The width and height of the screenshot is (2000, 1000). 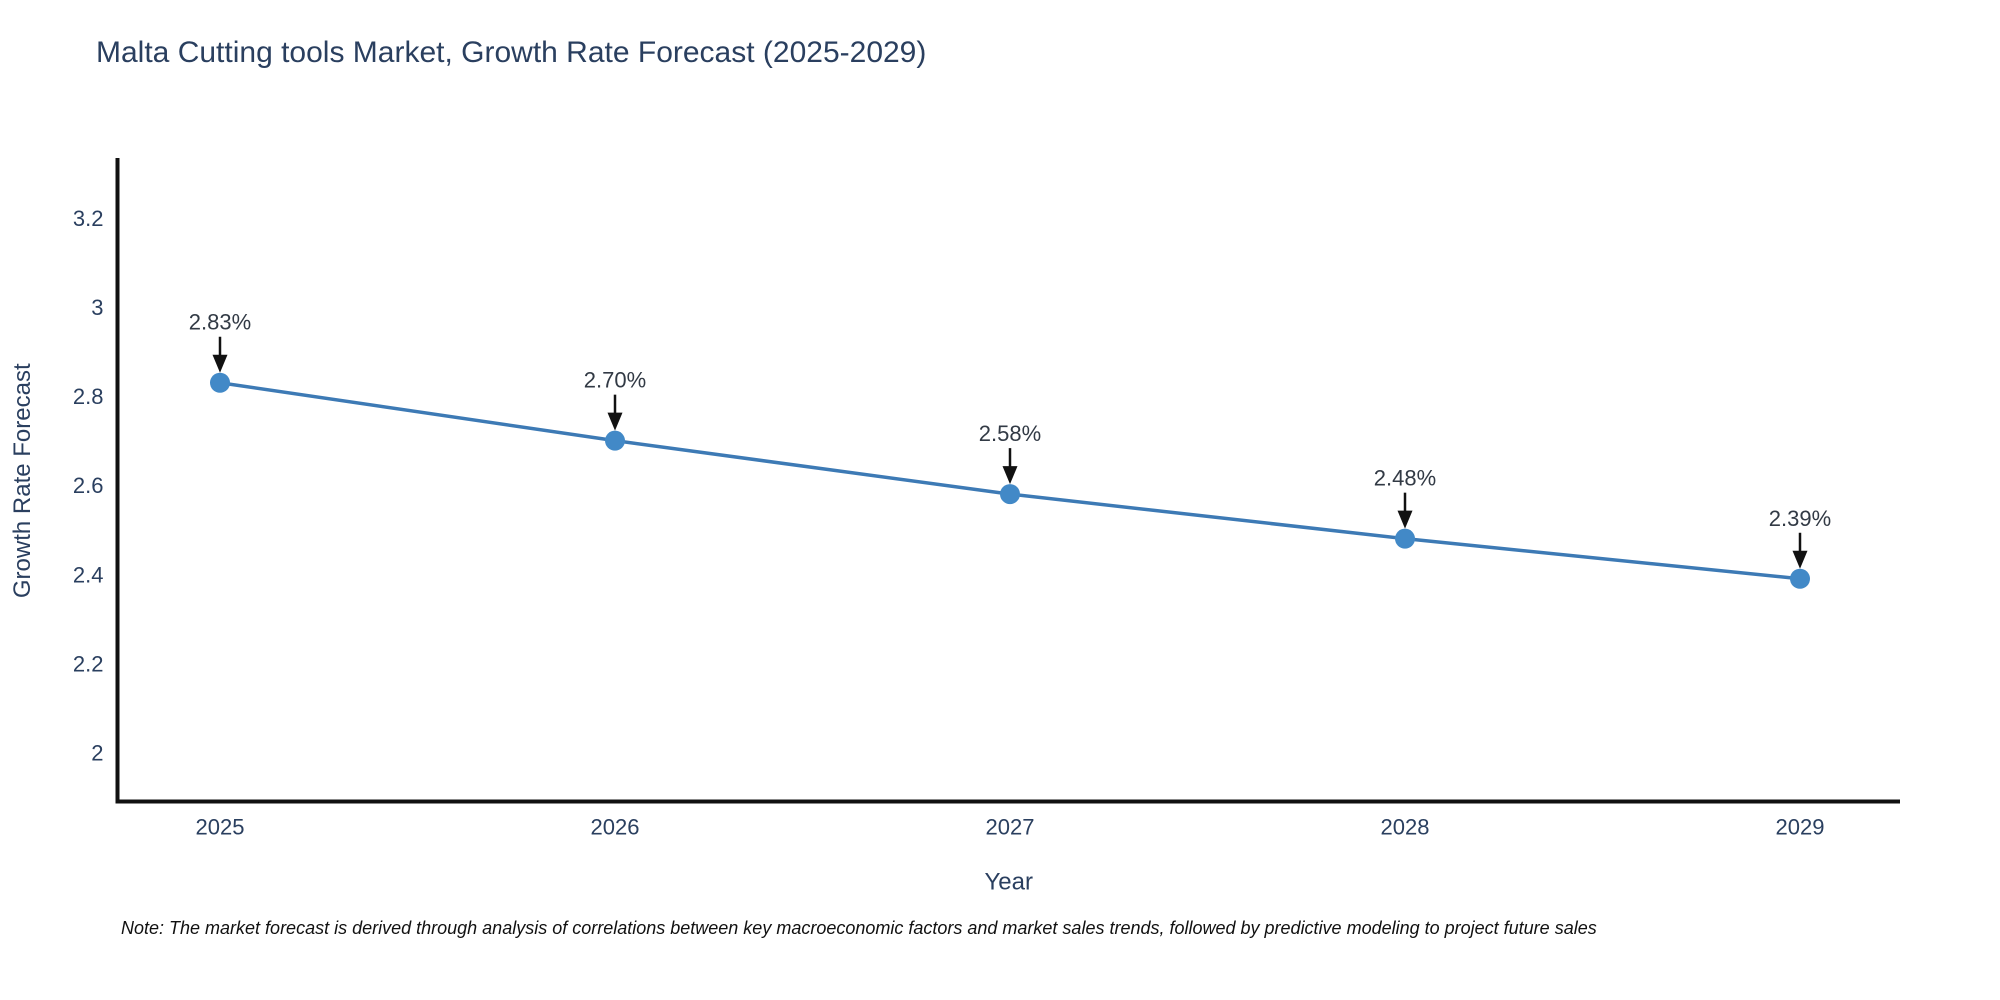 I want to click on y-tick-label: 2.2, so click(x=88, y=663).